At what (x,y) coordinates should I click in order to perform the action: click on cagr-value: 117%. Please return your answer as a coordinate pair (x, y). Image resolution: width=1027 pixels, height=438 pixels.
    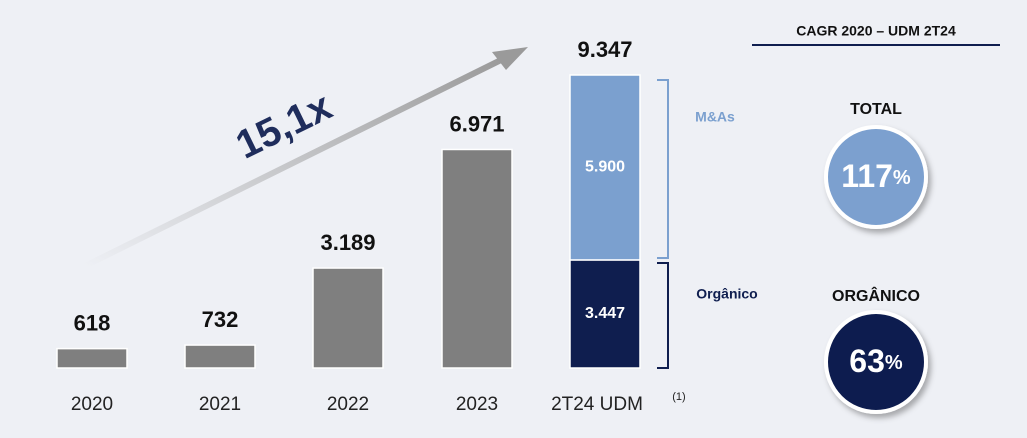
    Looking at the image, I should click on (876, 176).